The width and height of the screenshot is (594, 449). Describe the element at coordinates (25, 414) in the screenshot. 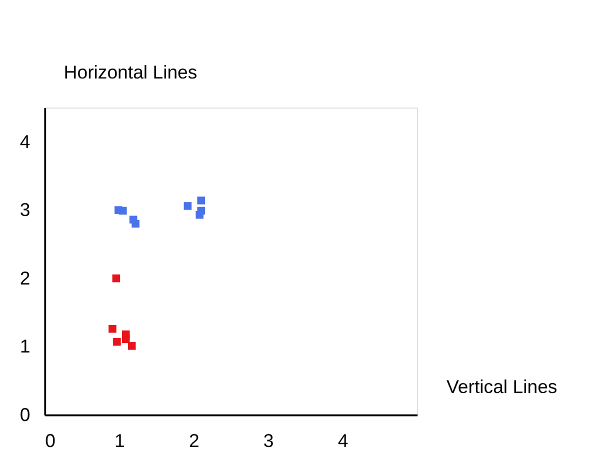

I see `y-tick-label: 0` at that location.